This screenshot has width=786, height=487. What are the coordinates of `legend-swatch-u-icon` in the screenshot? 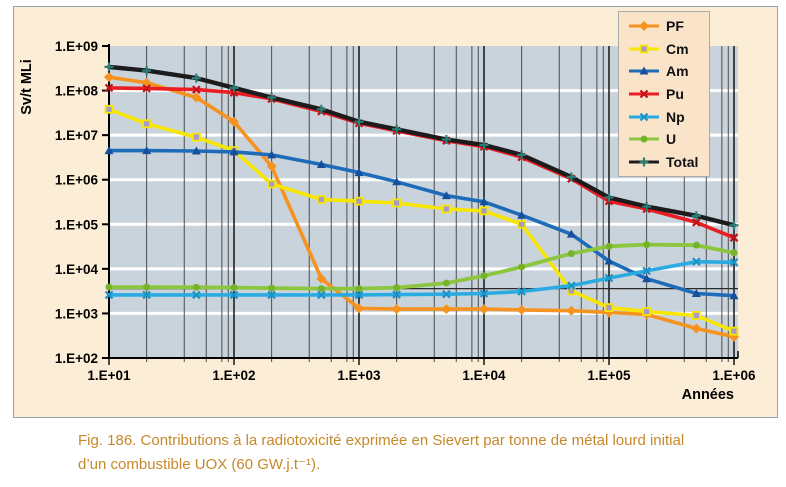 It's located at (644, 139).